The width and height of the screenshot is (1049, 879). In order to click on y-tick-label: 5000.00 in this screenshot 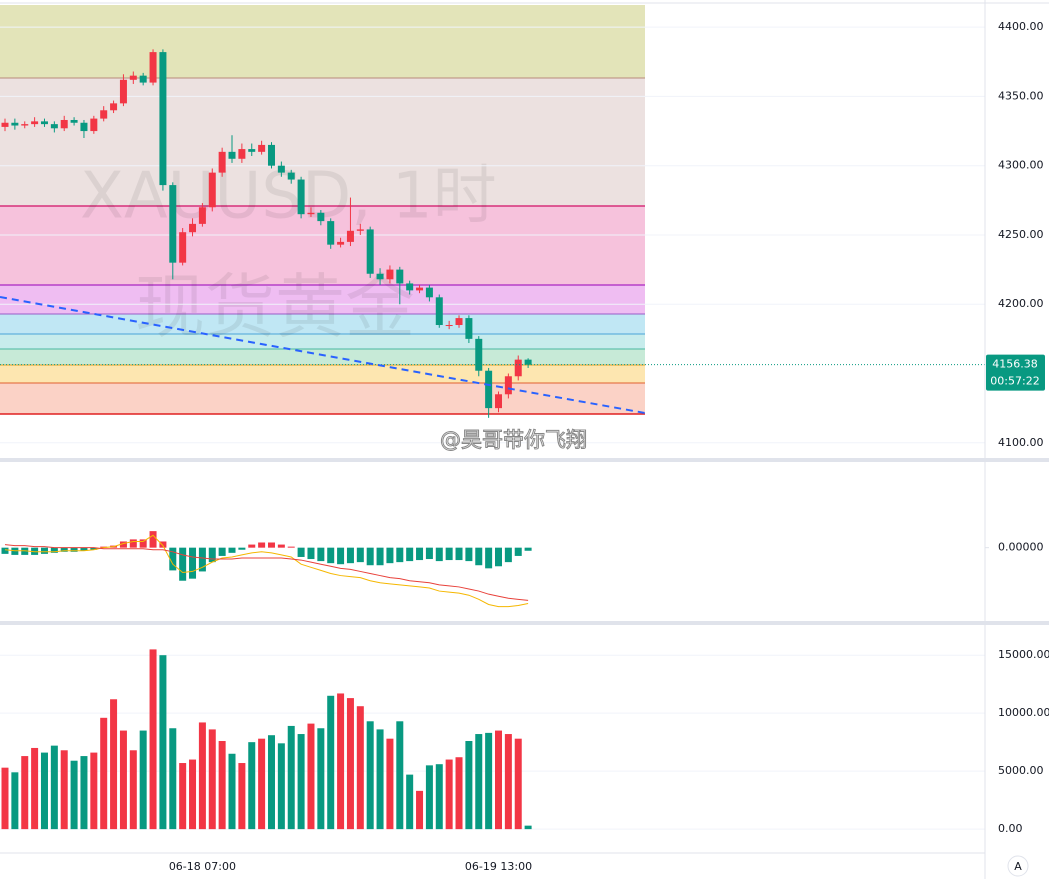, I will do `click(1021, 770)`.